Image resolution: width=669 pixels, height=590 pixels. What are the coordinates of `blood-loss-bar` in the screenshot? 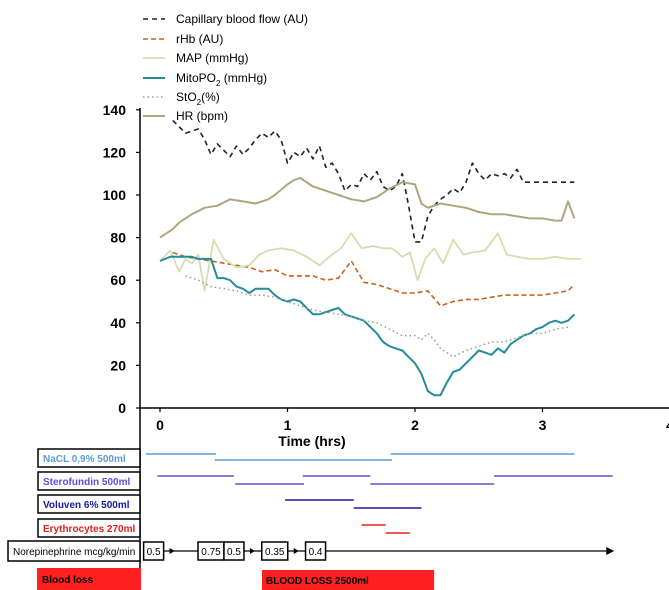 It's located at (348, 580).